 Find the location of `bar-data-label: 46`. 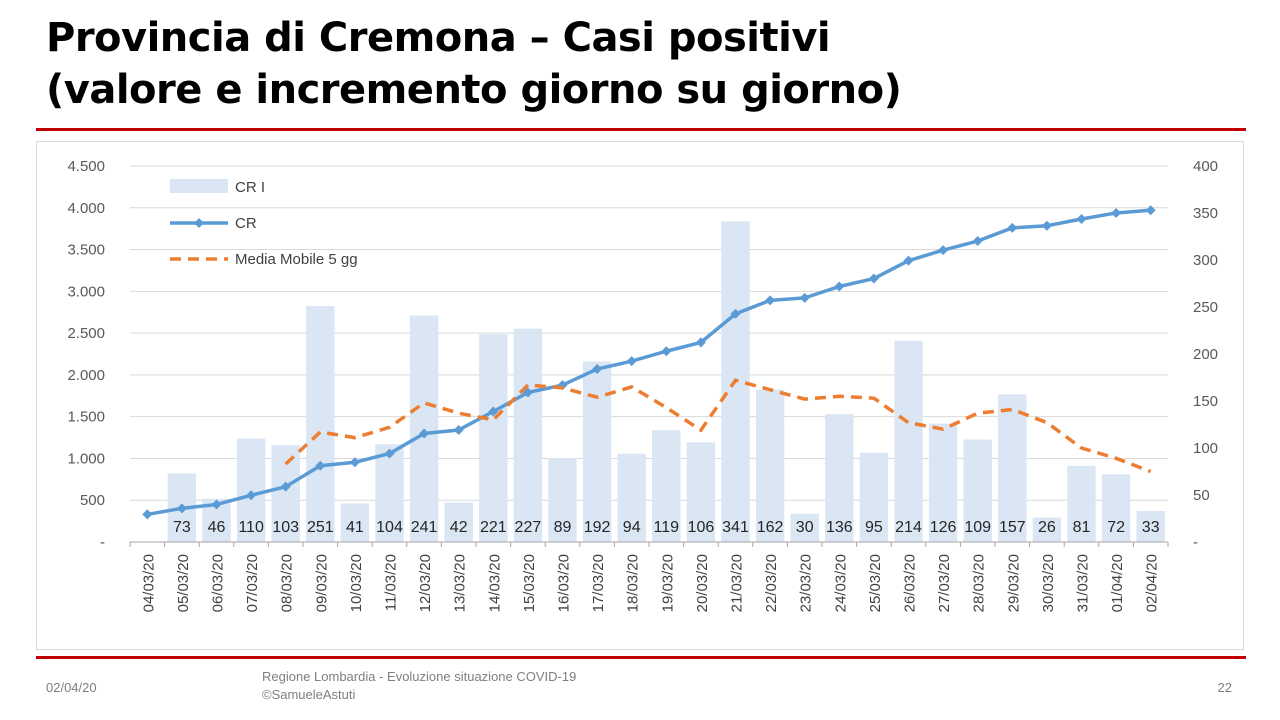

bar-data-label: 46 is located at coordinates (217, 527).